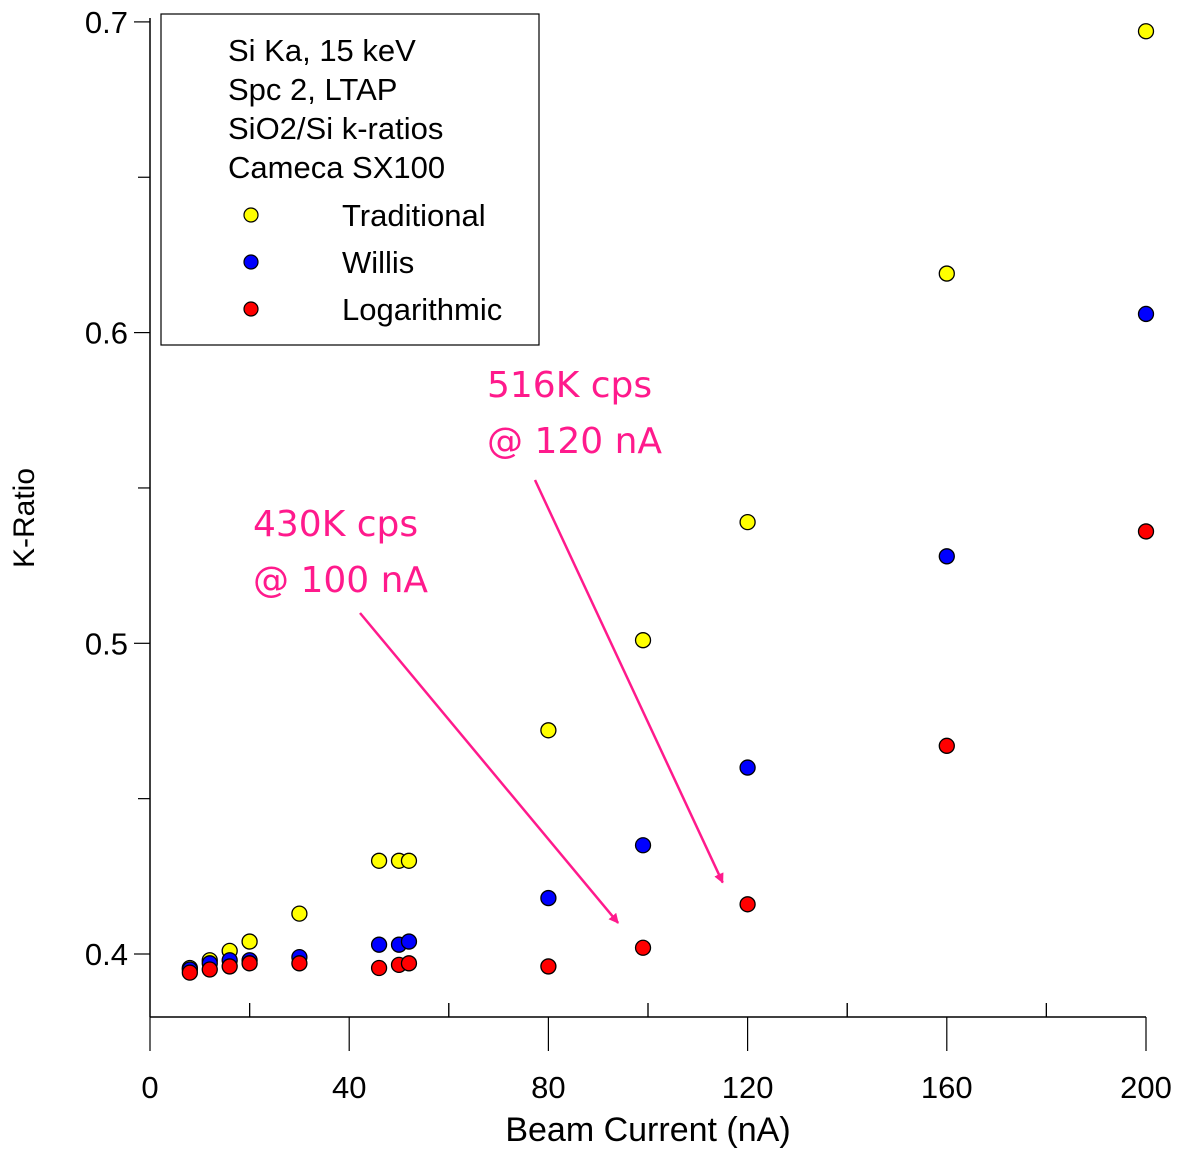  Describe the element at coordinates (335, 524) in the screenshot. I see `annotation-text: 430K cps` at that location.